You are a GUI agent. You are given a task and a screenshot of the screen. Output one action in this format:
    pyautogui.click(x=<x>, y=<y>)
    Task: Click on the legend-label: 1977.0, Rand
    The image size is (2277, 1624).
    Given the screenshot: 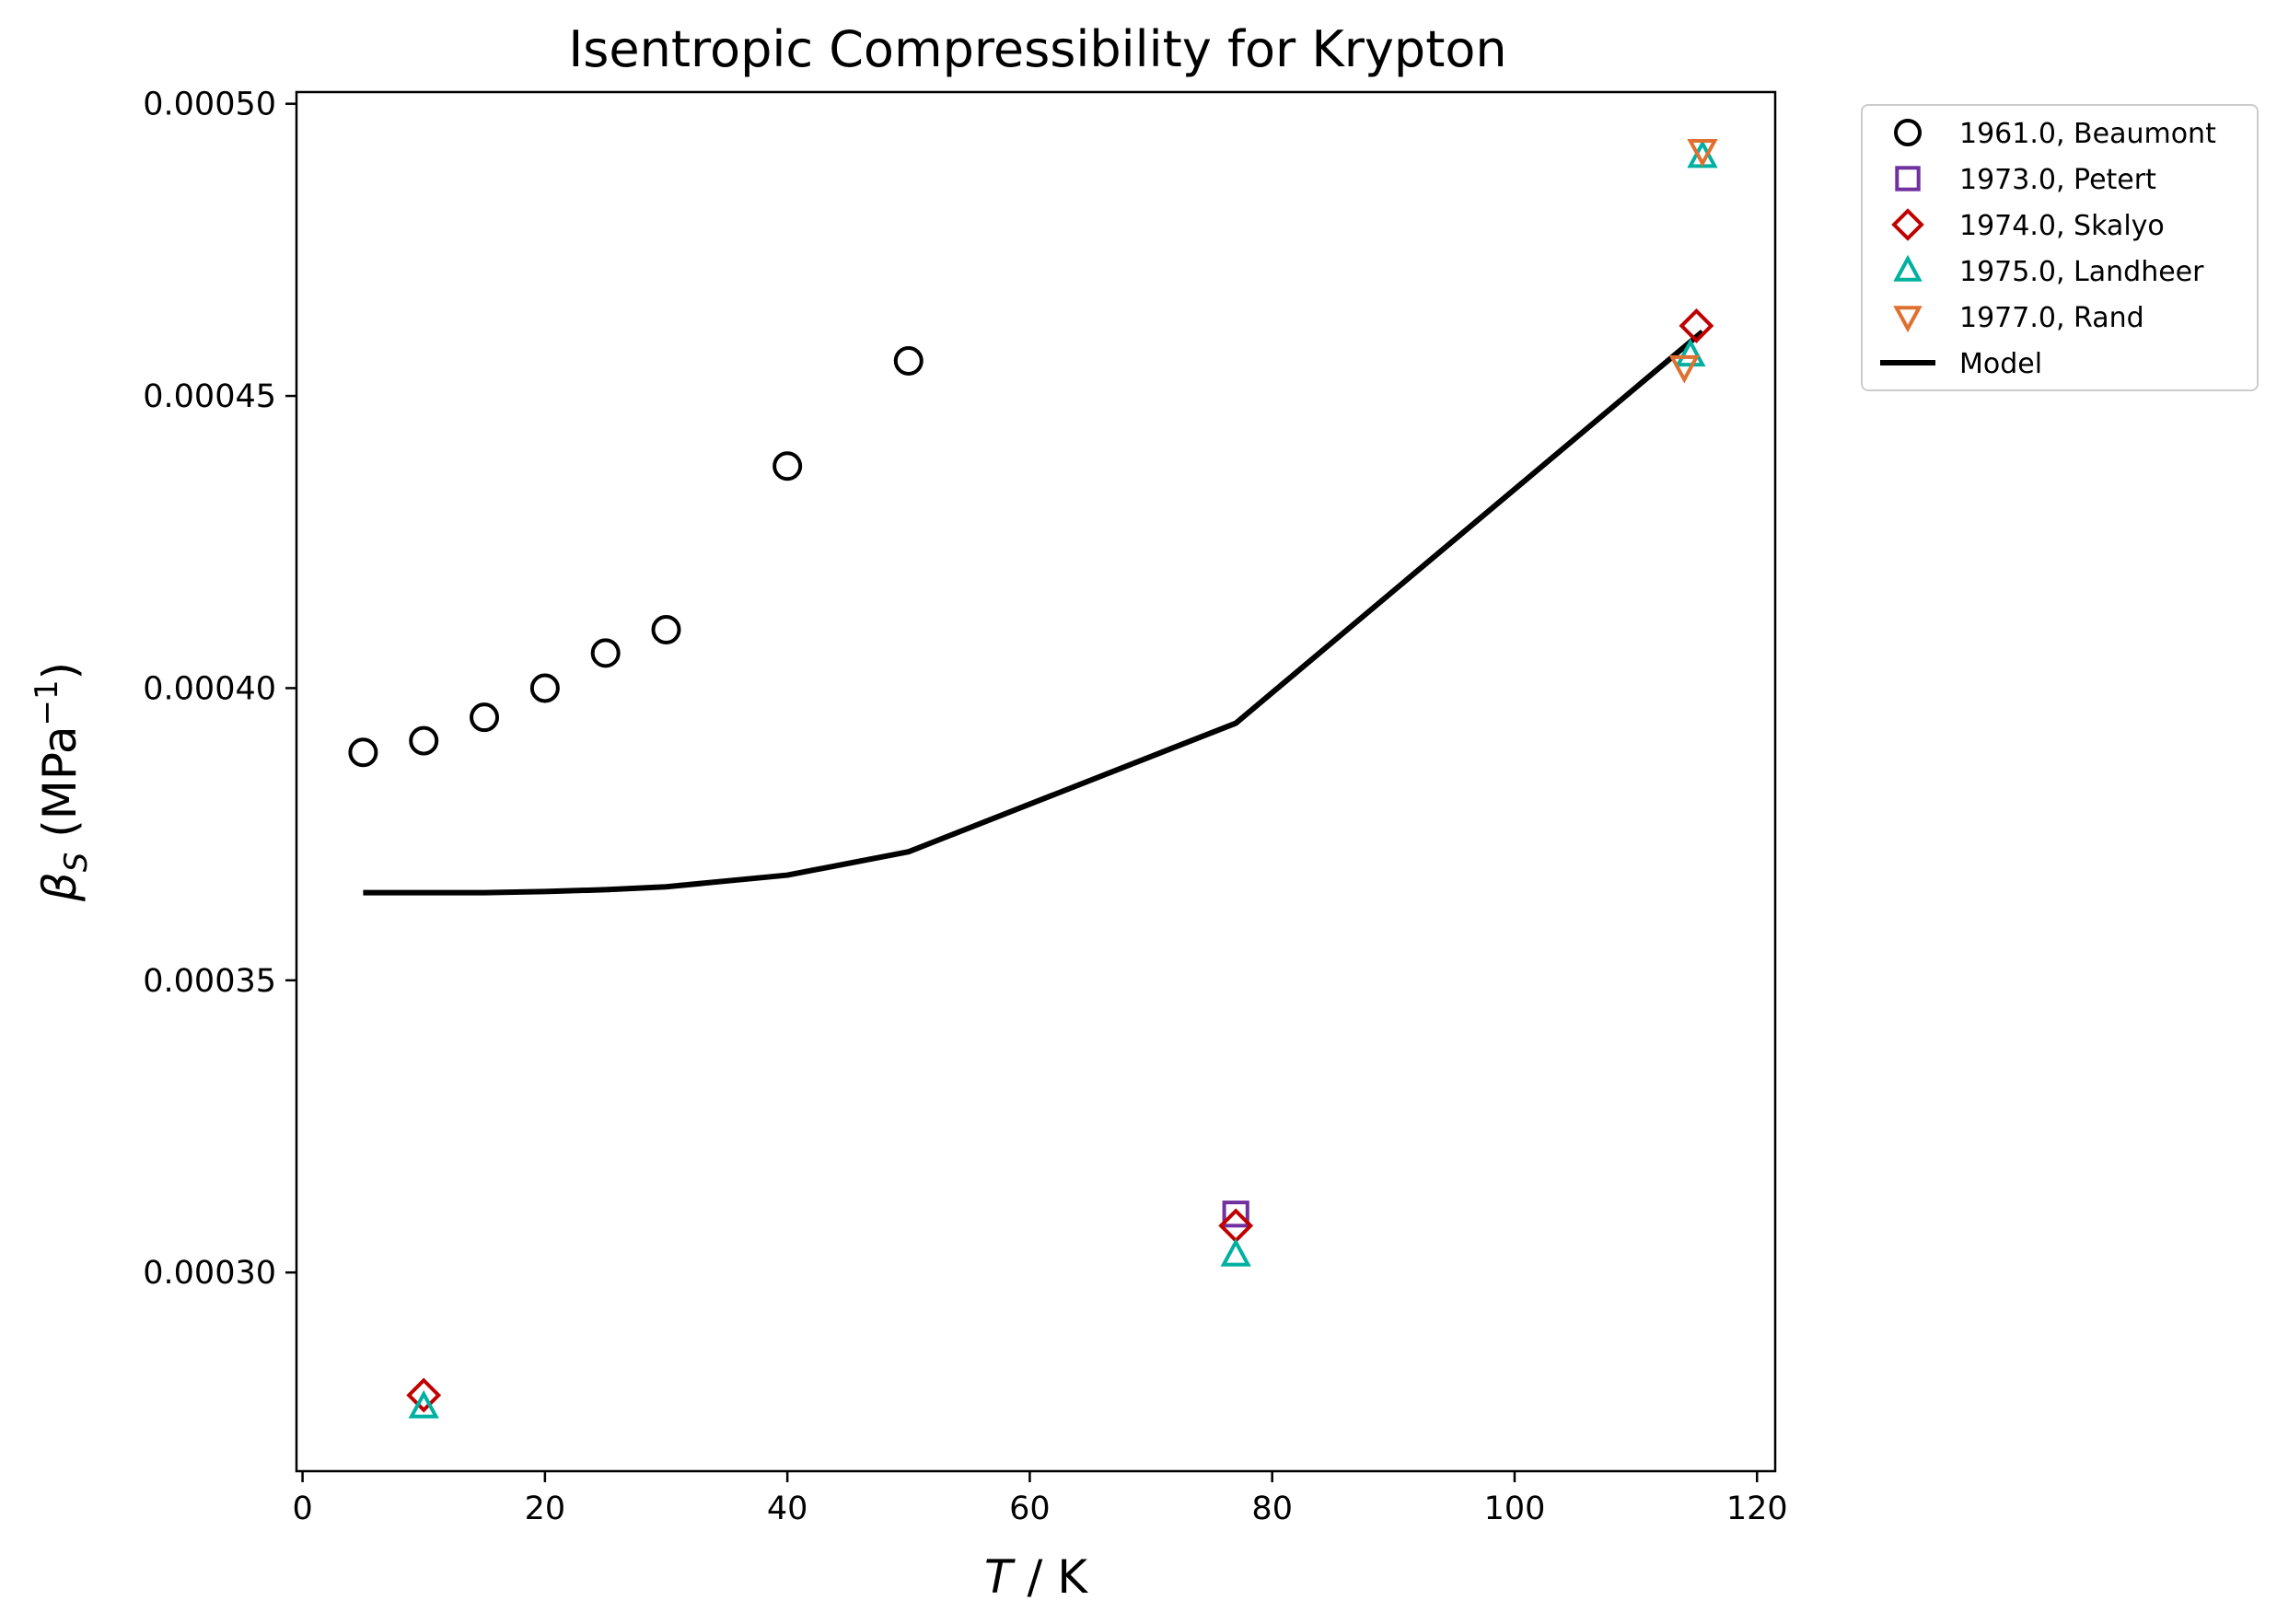 What is the action you would take?
    pyautogui.click(x=2051, y=318)
    